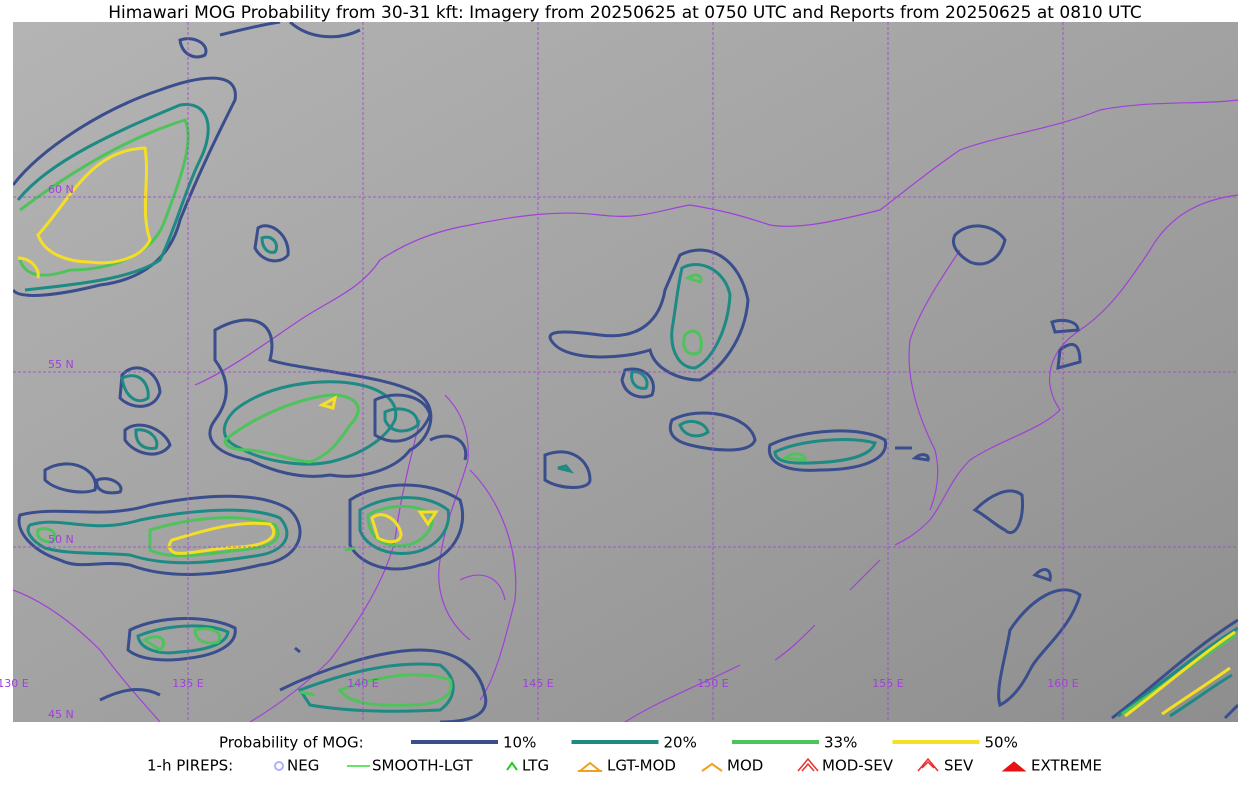 The image size is (1250, 786). I want to click on legend-label: LGT-MOD, so click(641, 766).